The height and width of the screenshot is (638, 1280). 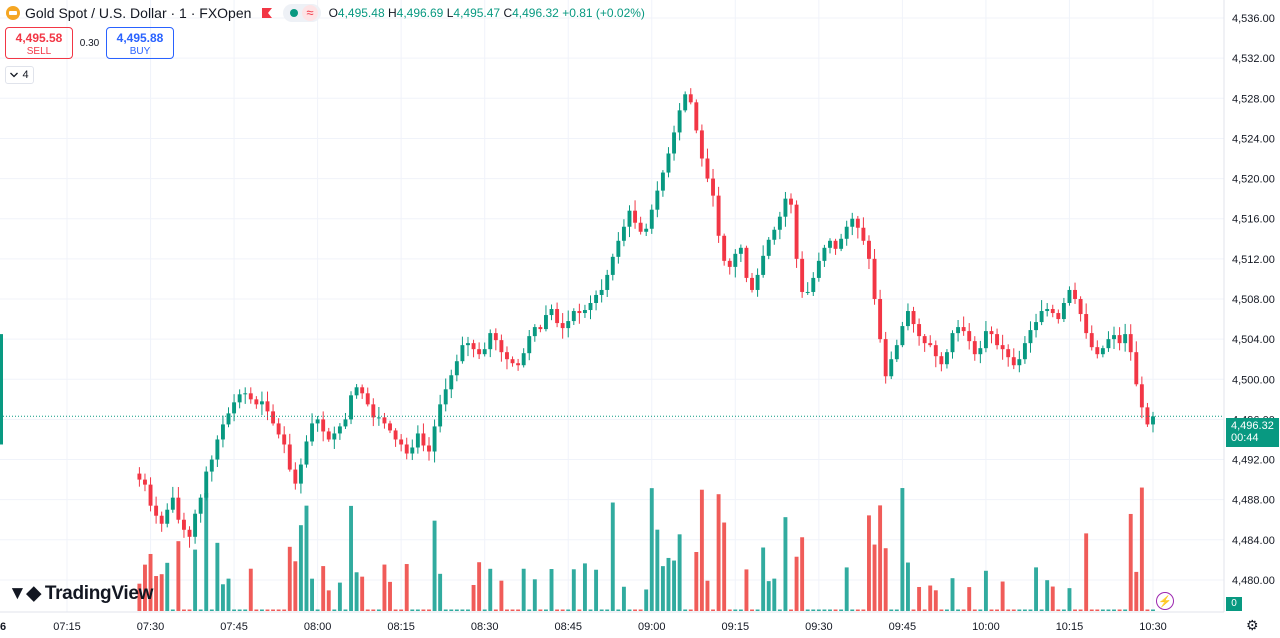 I want to click on lightning-icon: ⚡, so click(x=1165, y=601).